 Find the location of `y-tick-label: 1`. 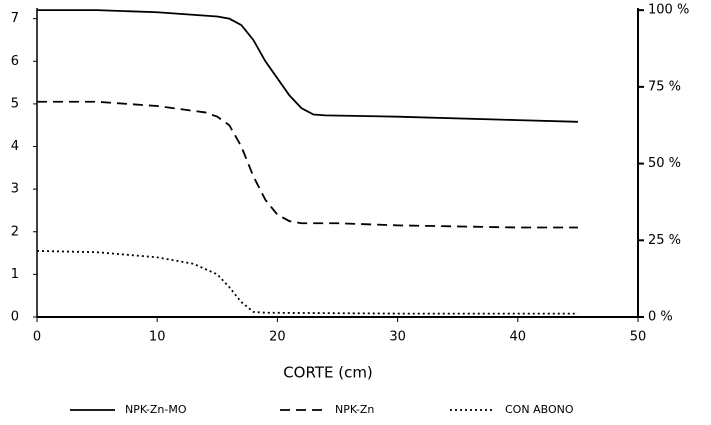

y-tick-label: 1 is located at coordinates (15, 274).